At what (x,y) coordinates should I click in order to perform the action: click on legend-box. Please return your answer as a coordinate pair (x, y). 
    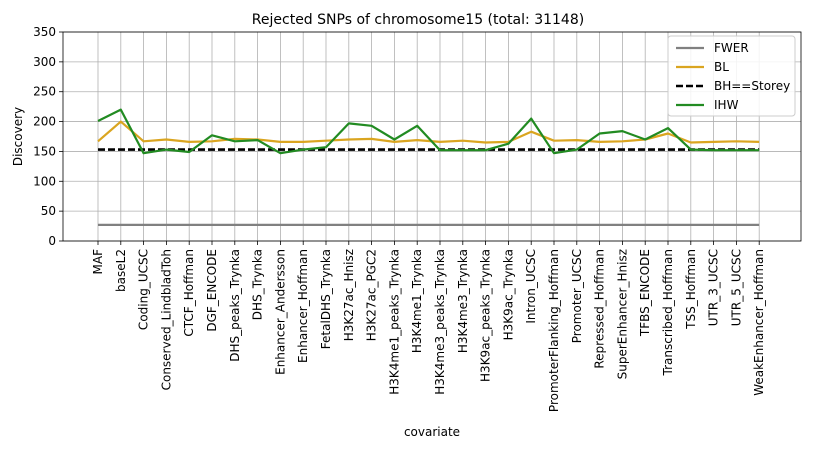
    Looking at the image, I should click on (731, 76).